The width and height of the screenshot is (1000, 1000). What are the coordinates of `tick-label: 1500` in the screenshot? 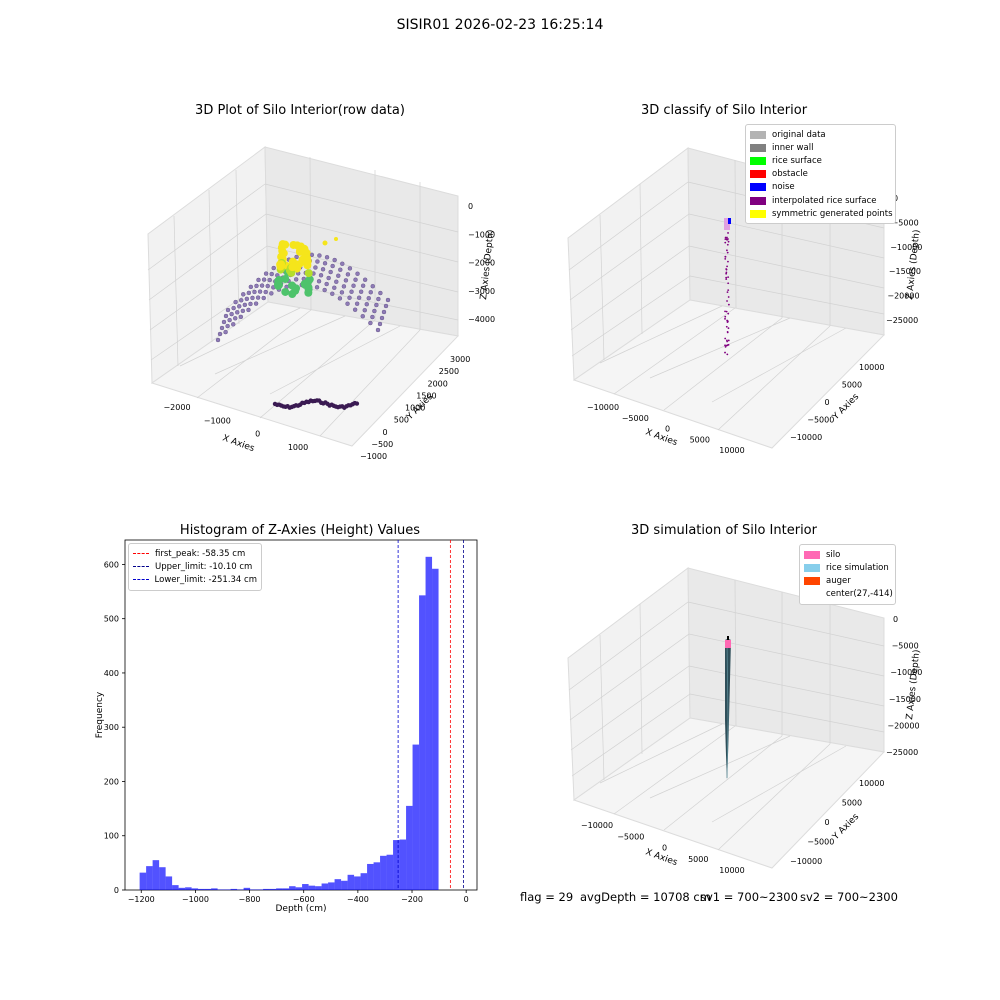 It's located at (426, 395).